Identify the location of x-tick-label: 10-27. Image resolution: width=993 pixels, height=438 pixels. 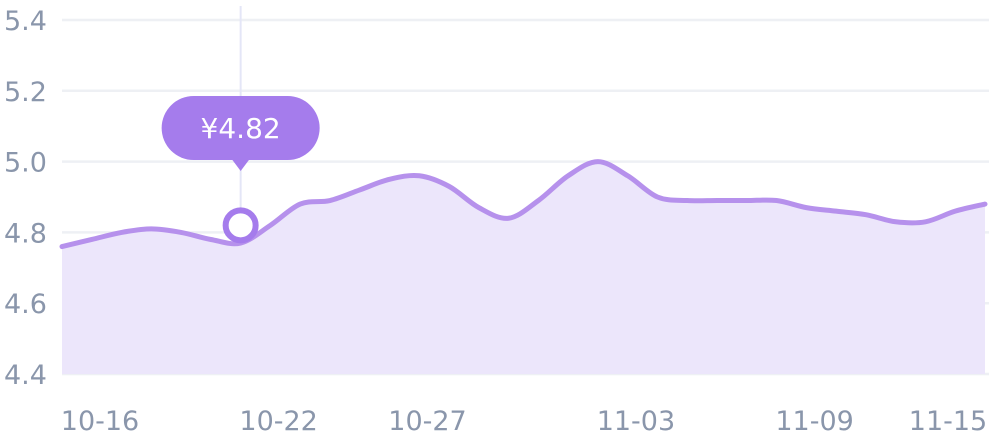
(427, 421).